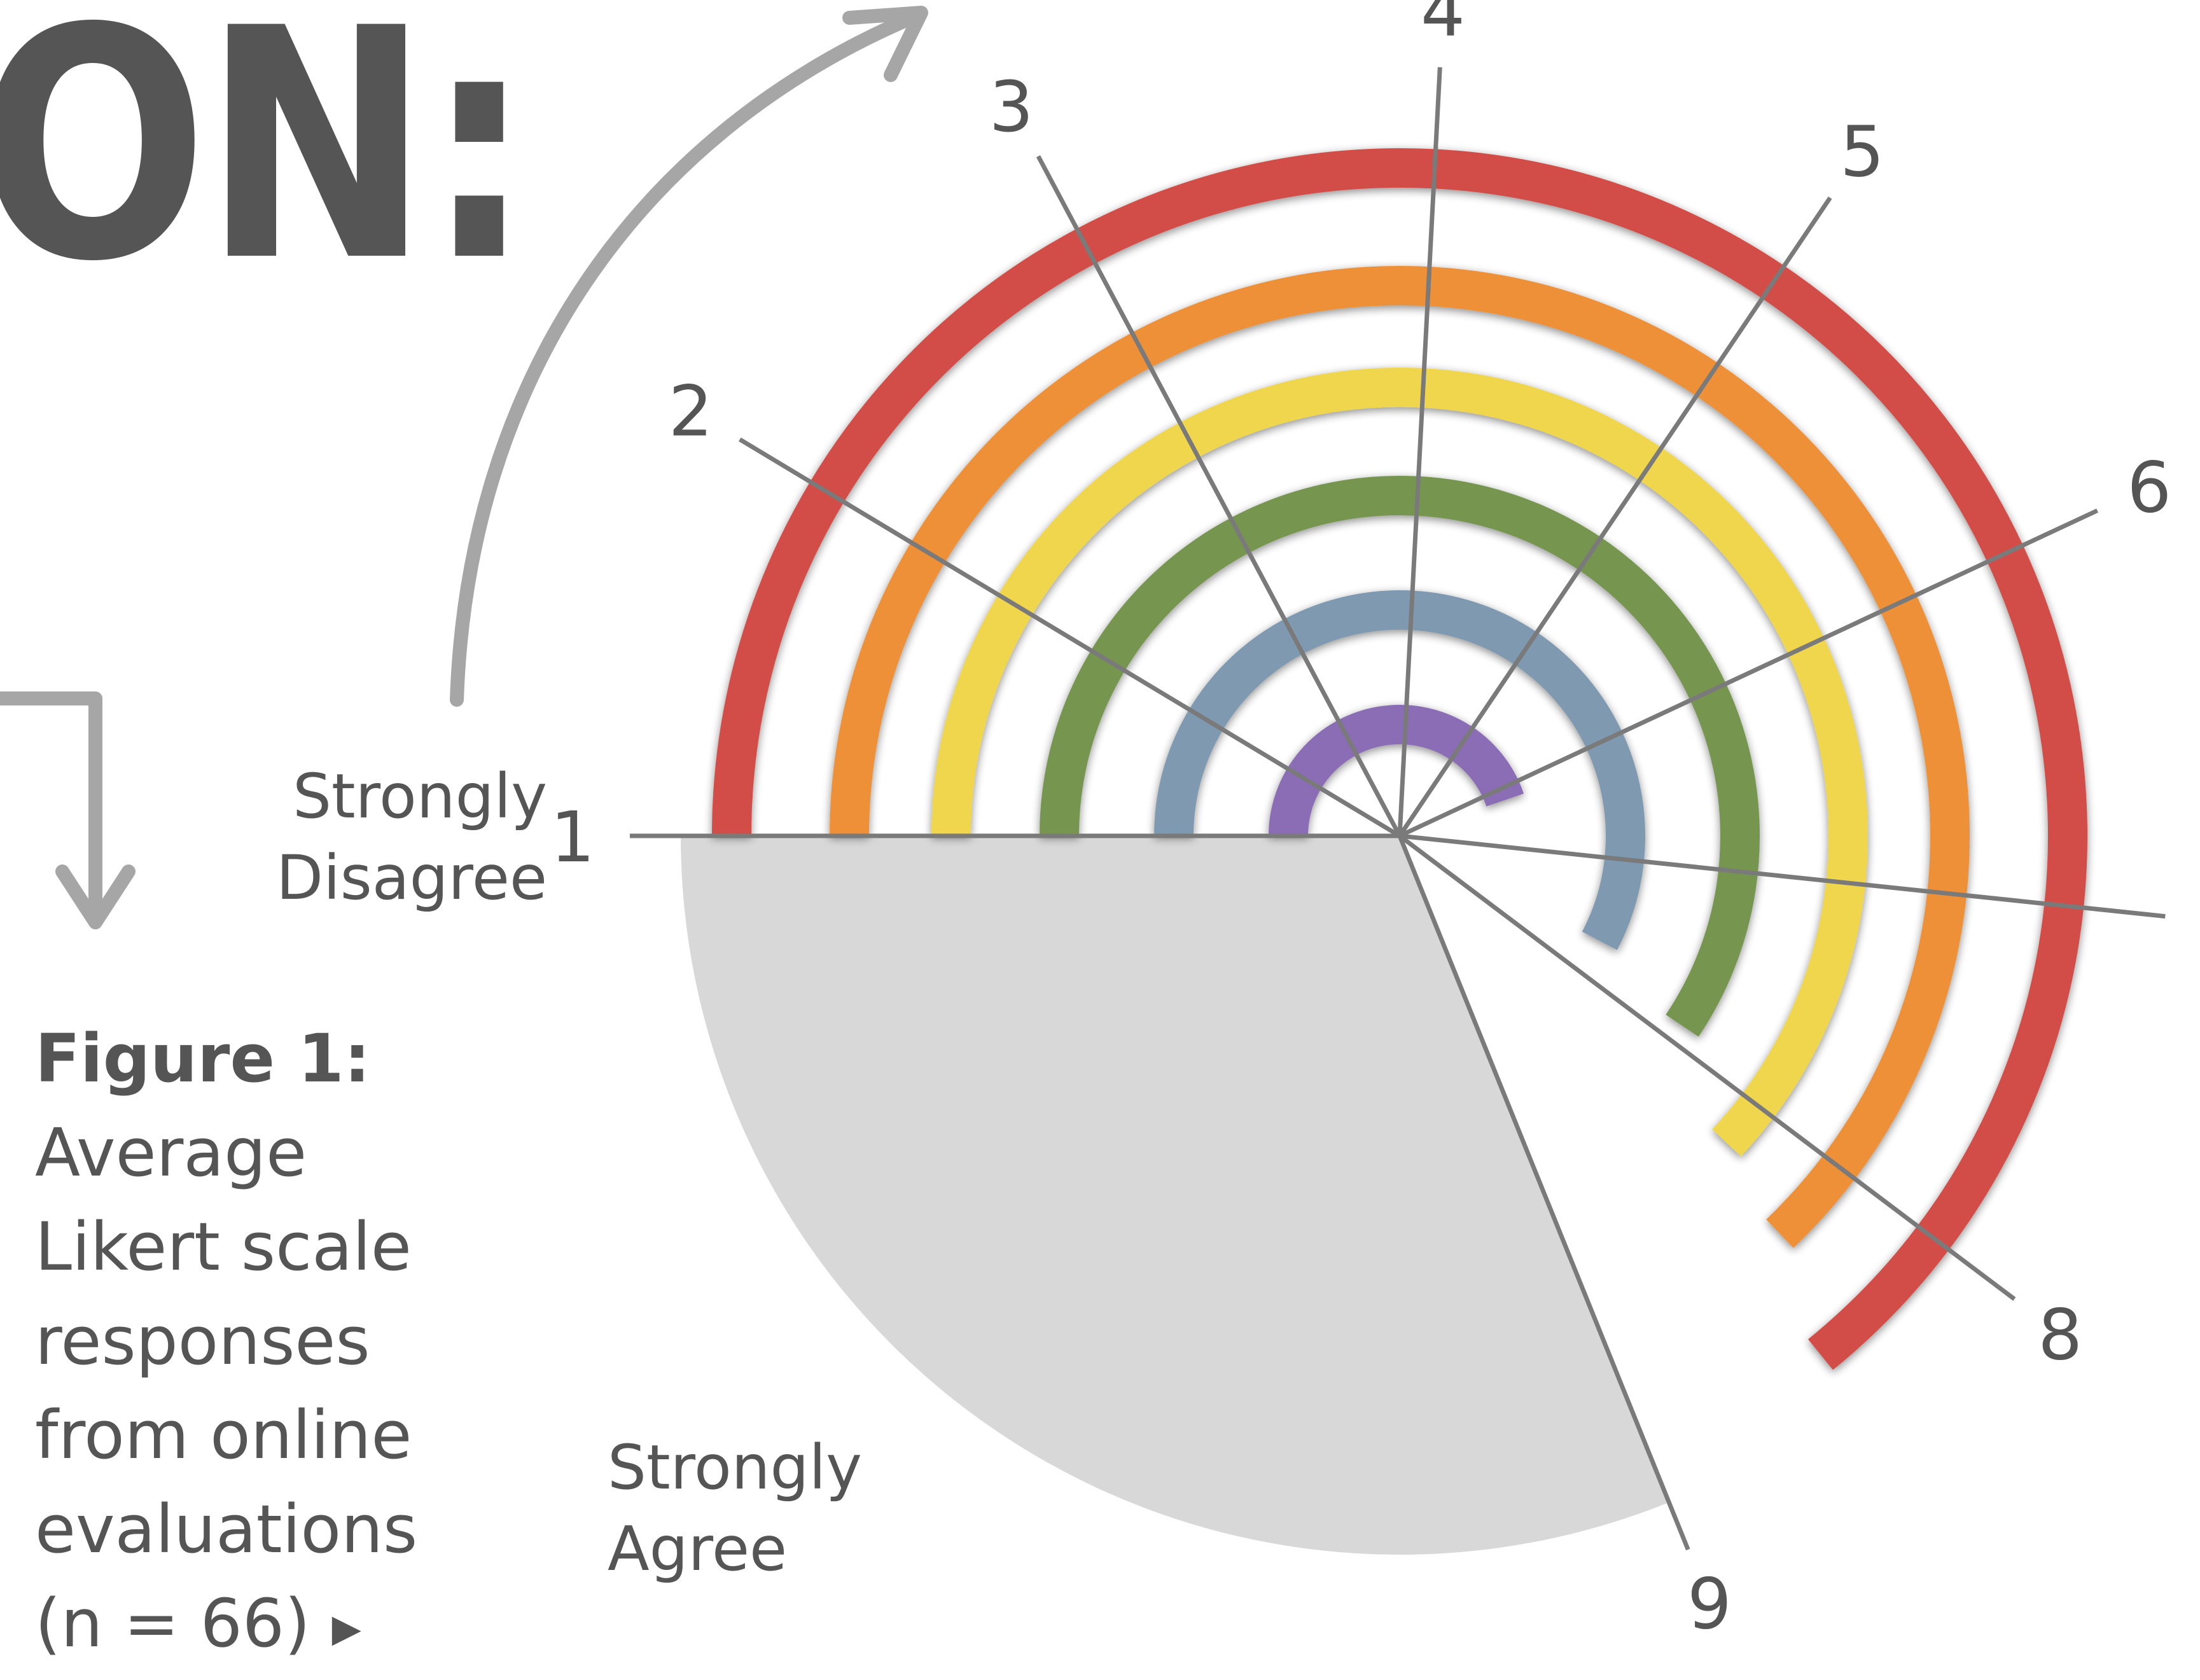 The width and height of the screenshot is (2200, 1680). What do you see at coordinates (172, 1624) in the screenshot?
I see `caption-sample-size: (n = 66)` at bounding box center [172, 1624].